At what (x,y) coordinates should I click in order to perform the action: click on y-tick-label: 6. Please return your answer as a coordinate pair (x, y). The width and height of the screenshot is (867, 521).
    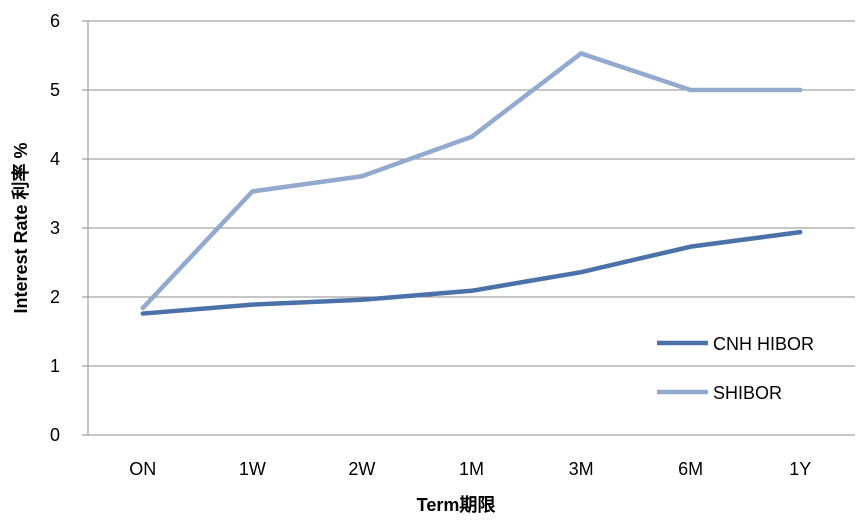
    Looking at the image, I should click on (55, 21).